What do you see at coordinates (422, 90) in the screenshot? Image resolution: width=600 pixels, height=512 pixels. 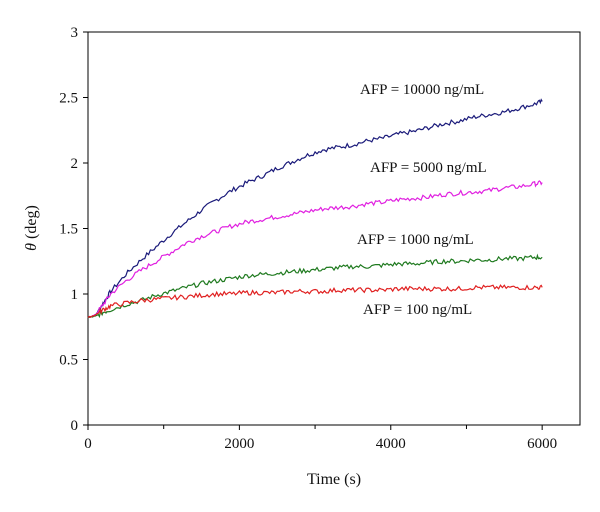 I see `series-label: AFP = 10000 ng/mL` at bounding box center [422, 90].